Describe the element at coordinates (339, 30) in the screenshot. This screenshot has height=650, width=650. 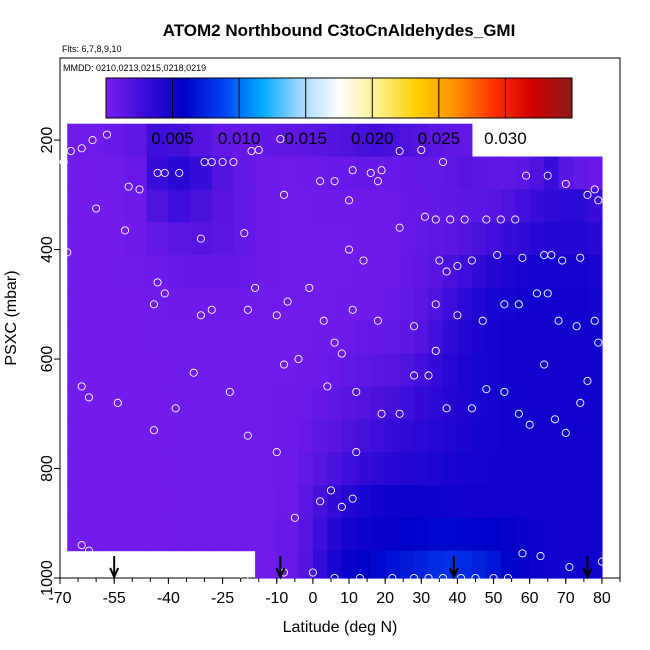
I see `chart-title: ATOM2 Northbound C3toCnAldehydes_GMI` at that location.